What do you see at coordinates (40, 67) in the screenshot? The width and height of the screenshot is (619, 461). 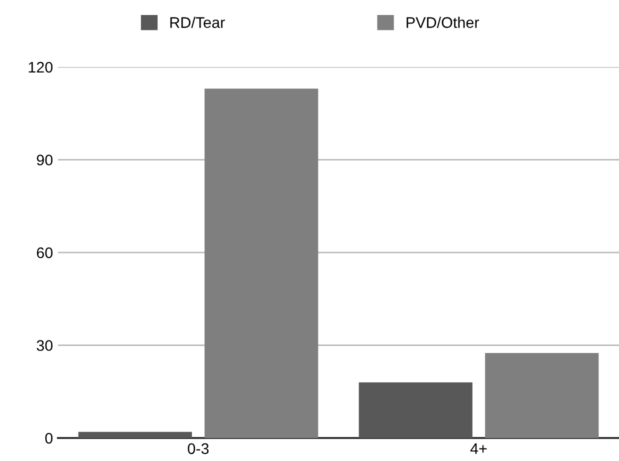 I see `y-tick-label: 120` at bounding box center [40, 67].